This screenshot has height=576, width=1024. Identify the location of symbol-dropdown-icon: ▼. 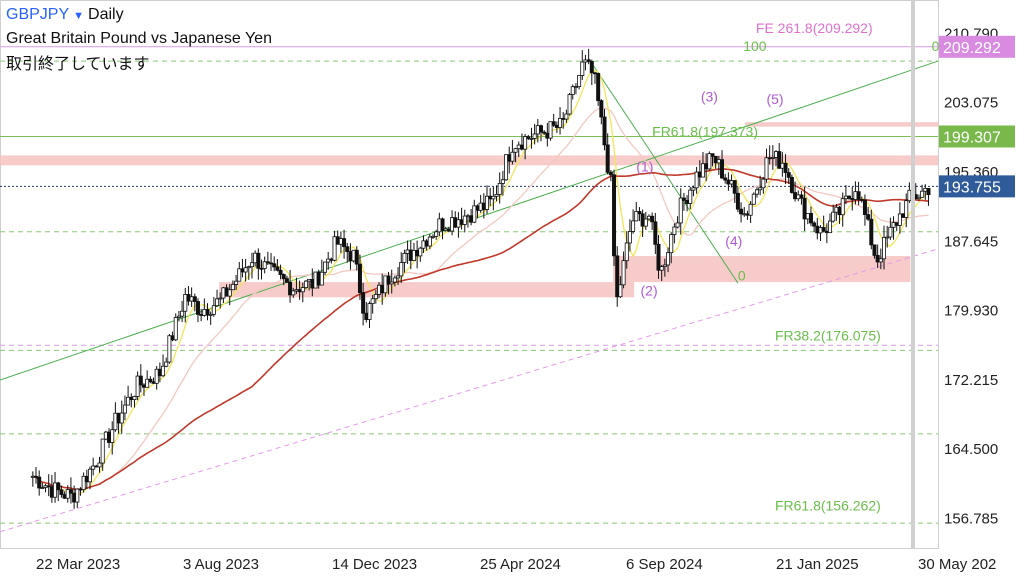
(79, 16).